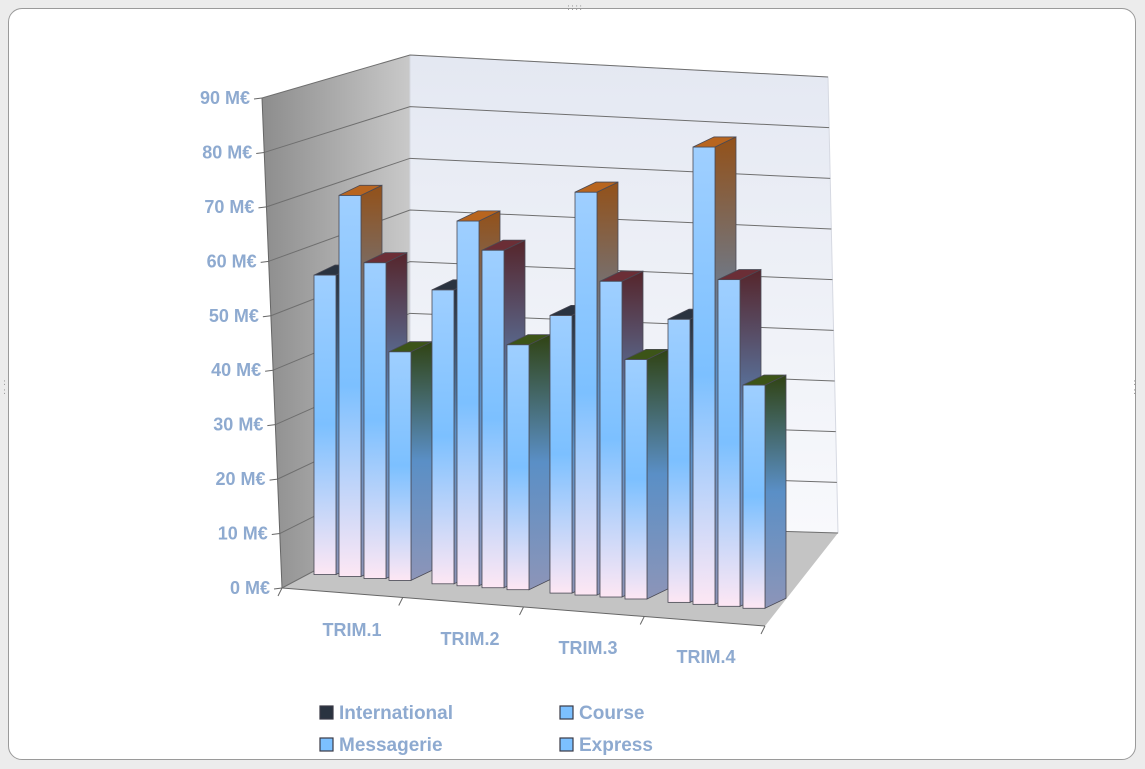 The image size is (1145, 769). I want to click on left-resize-handle: ::, so click(5, 387).